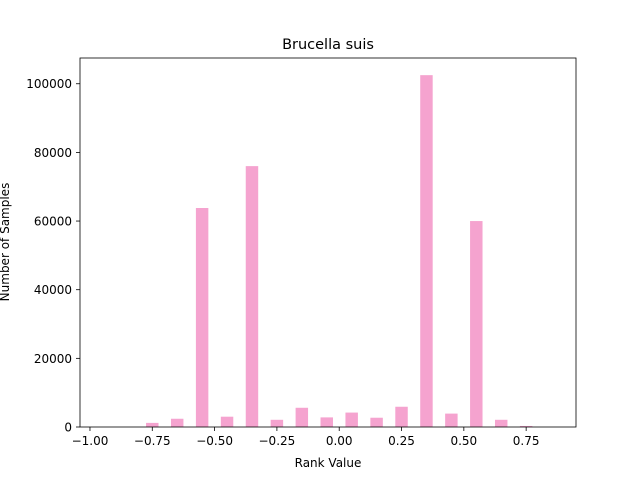 This screenshot has width=640, height=484. I want to click on y-tick-label: 100000, so click(49, 84).